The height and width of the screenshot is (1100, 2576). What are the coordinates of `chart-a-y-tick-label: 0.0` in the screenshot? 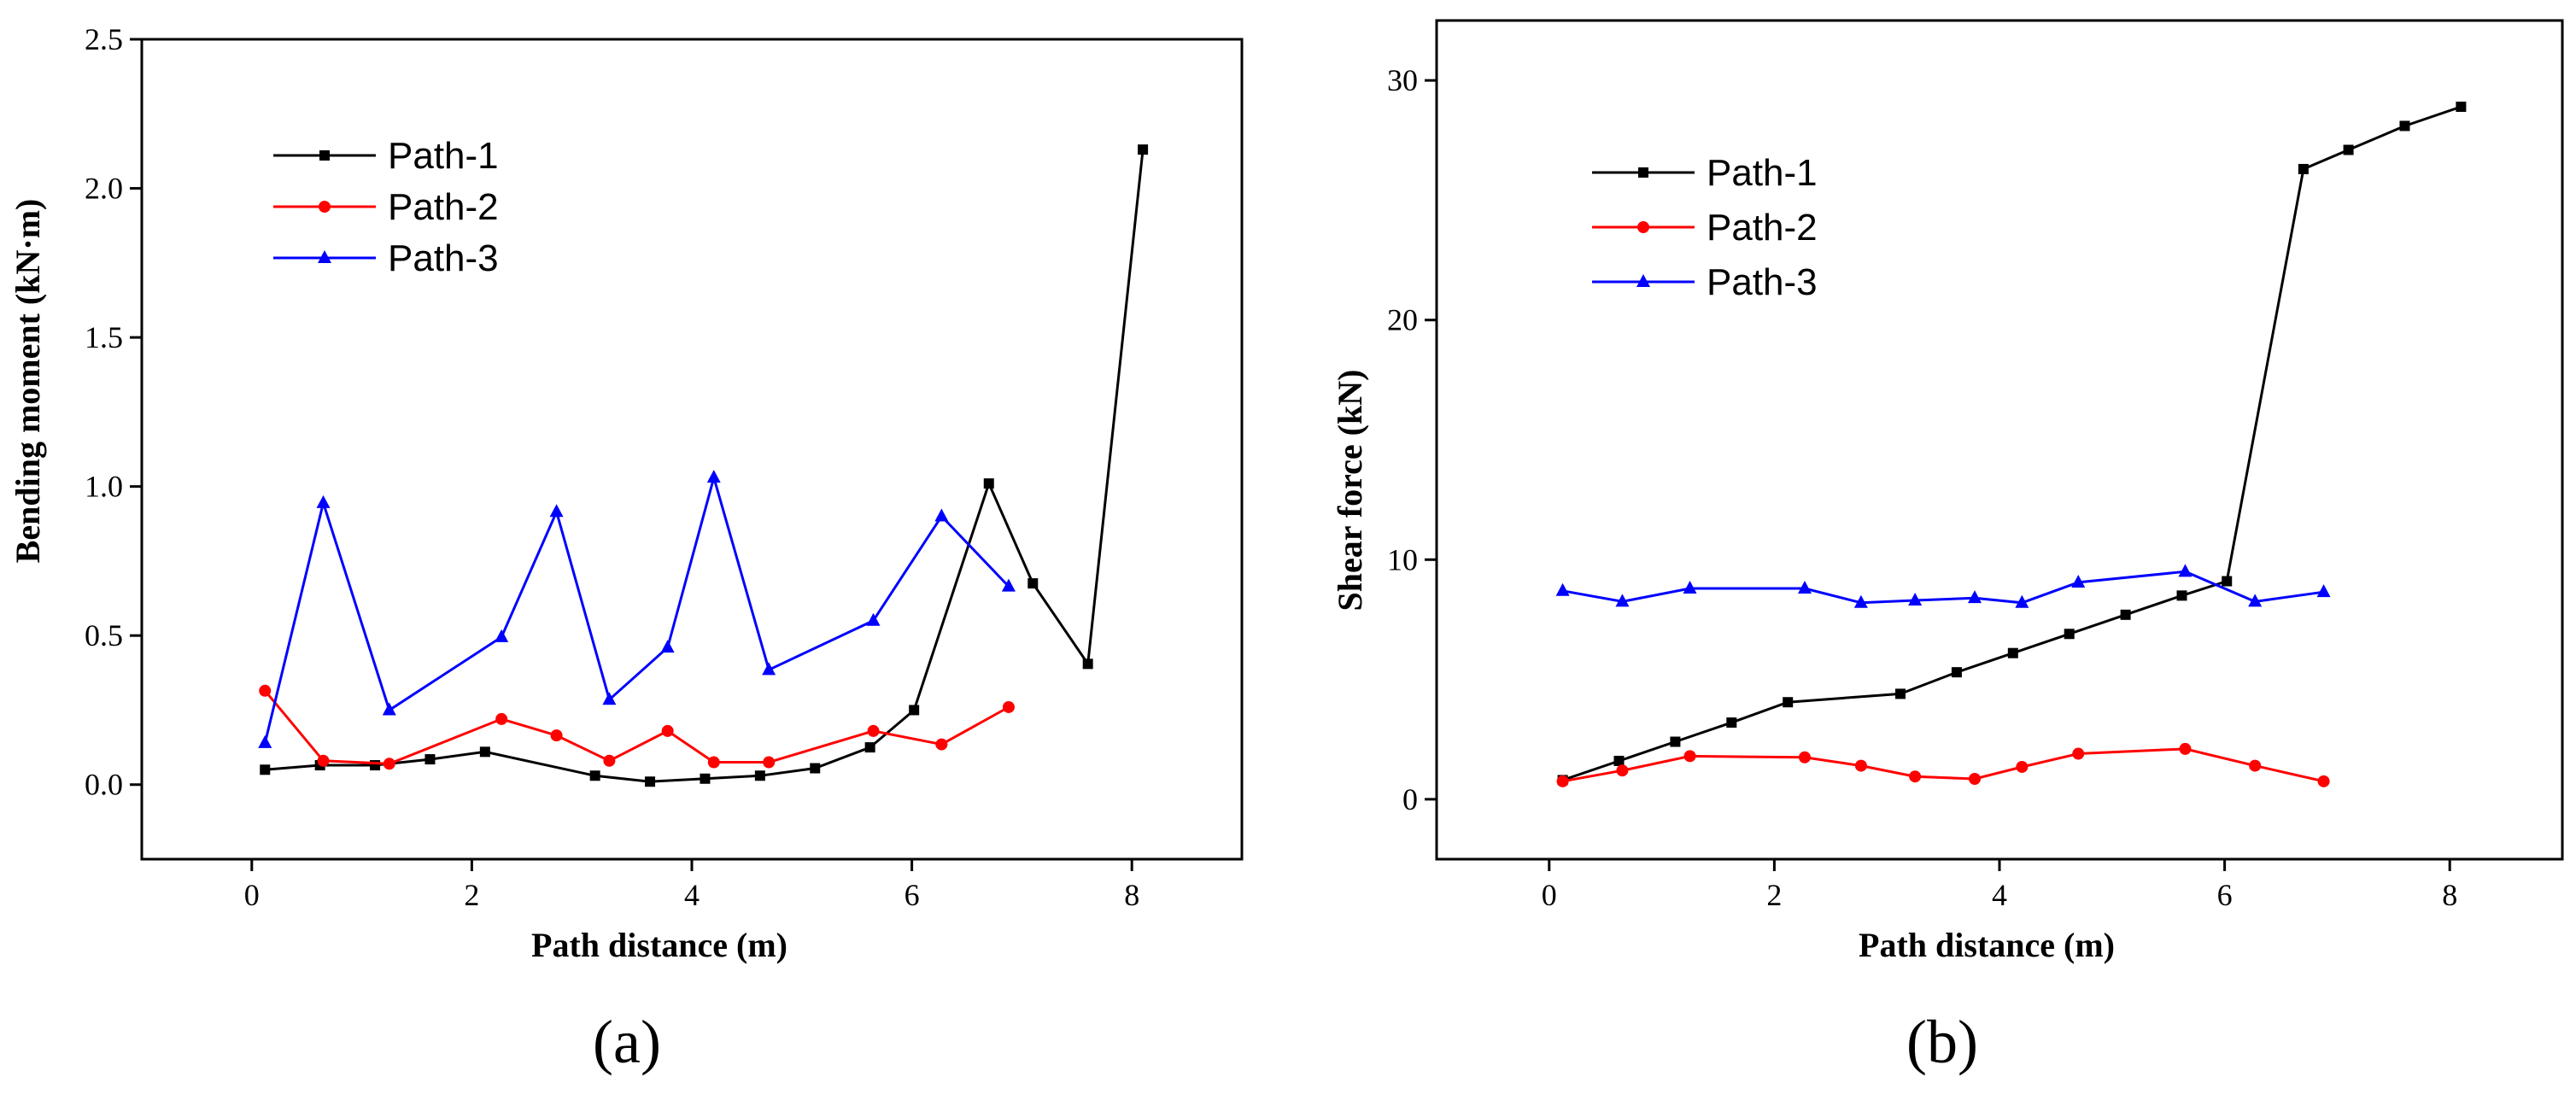 It's located at (104, 785).